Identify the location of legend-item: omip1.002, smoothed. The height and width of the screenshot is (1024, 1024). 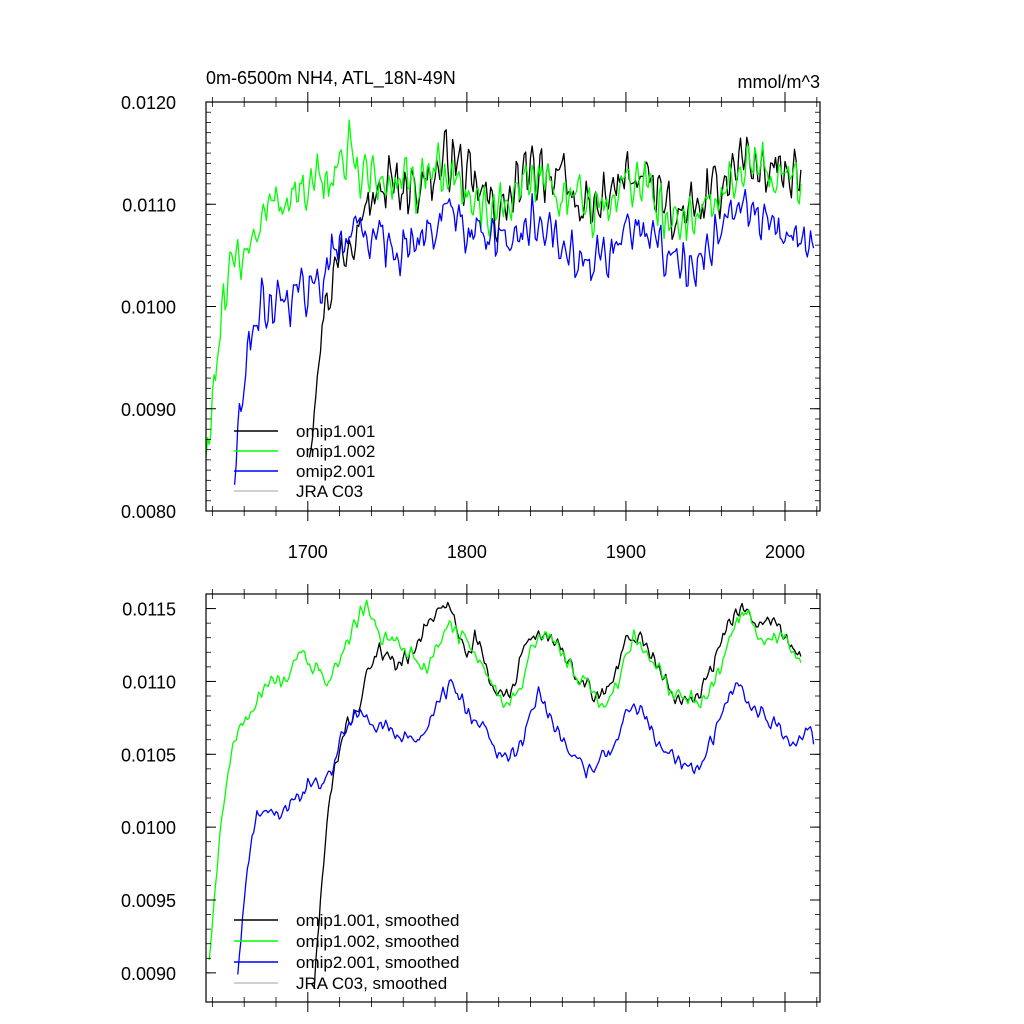
(347, 941).